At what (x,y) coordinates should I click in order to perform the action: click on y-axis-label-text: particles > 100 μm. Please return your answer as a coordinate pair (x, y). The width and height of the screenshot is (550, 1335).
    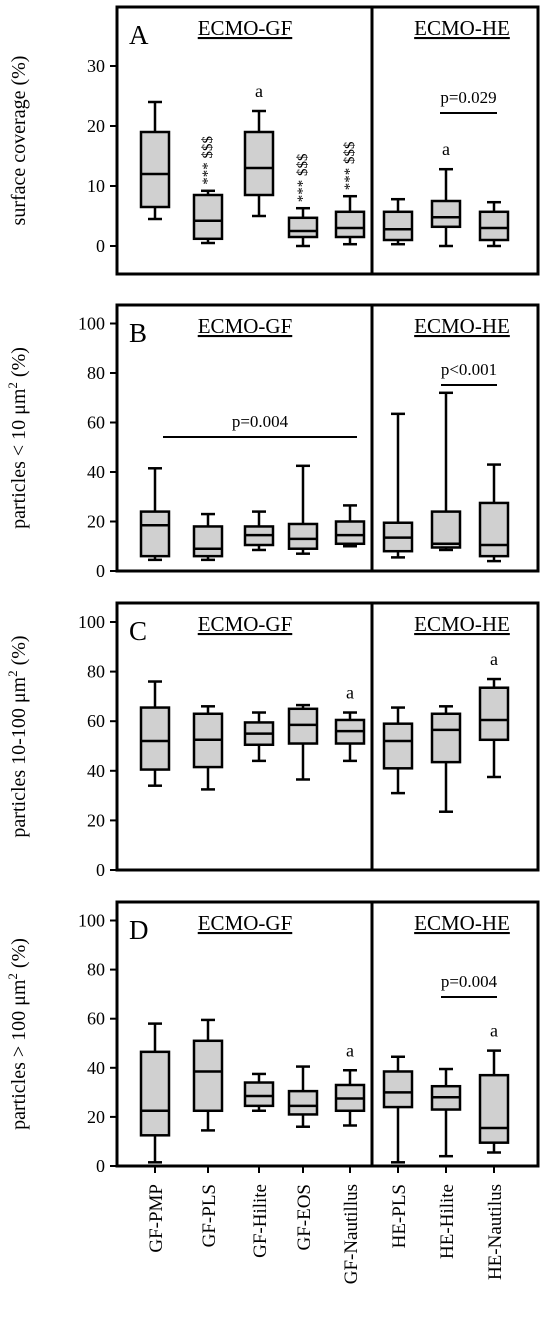
    Looking at the image, I should click on (19, 1054).